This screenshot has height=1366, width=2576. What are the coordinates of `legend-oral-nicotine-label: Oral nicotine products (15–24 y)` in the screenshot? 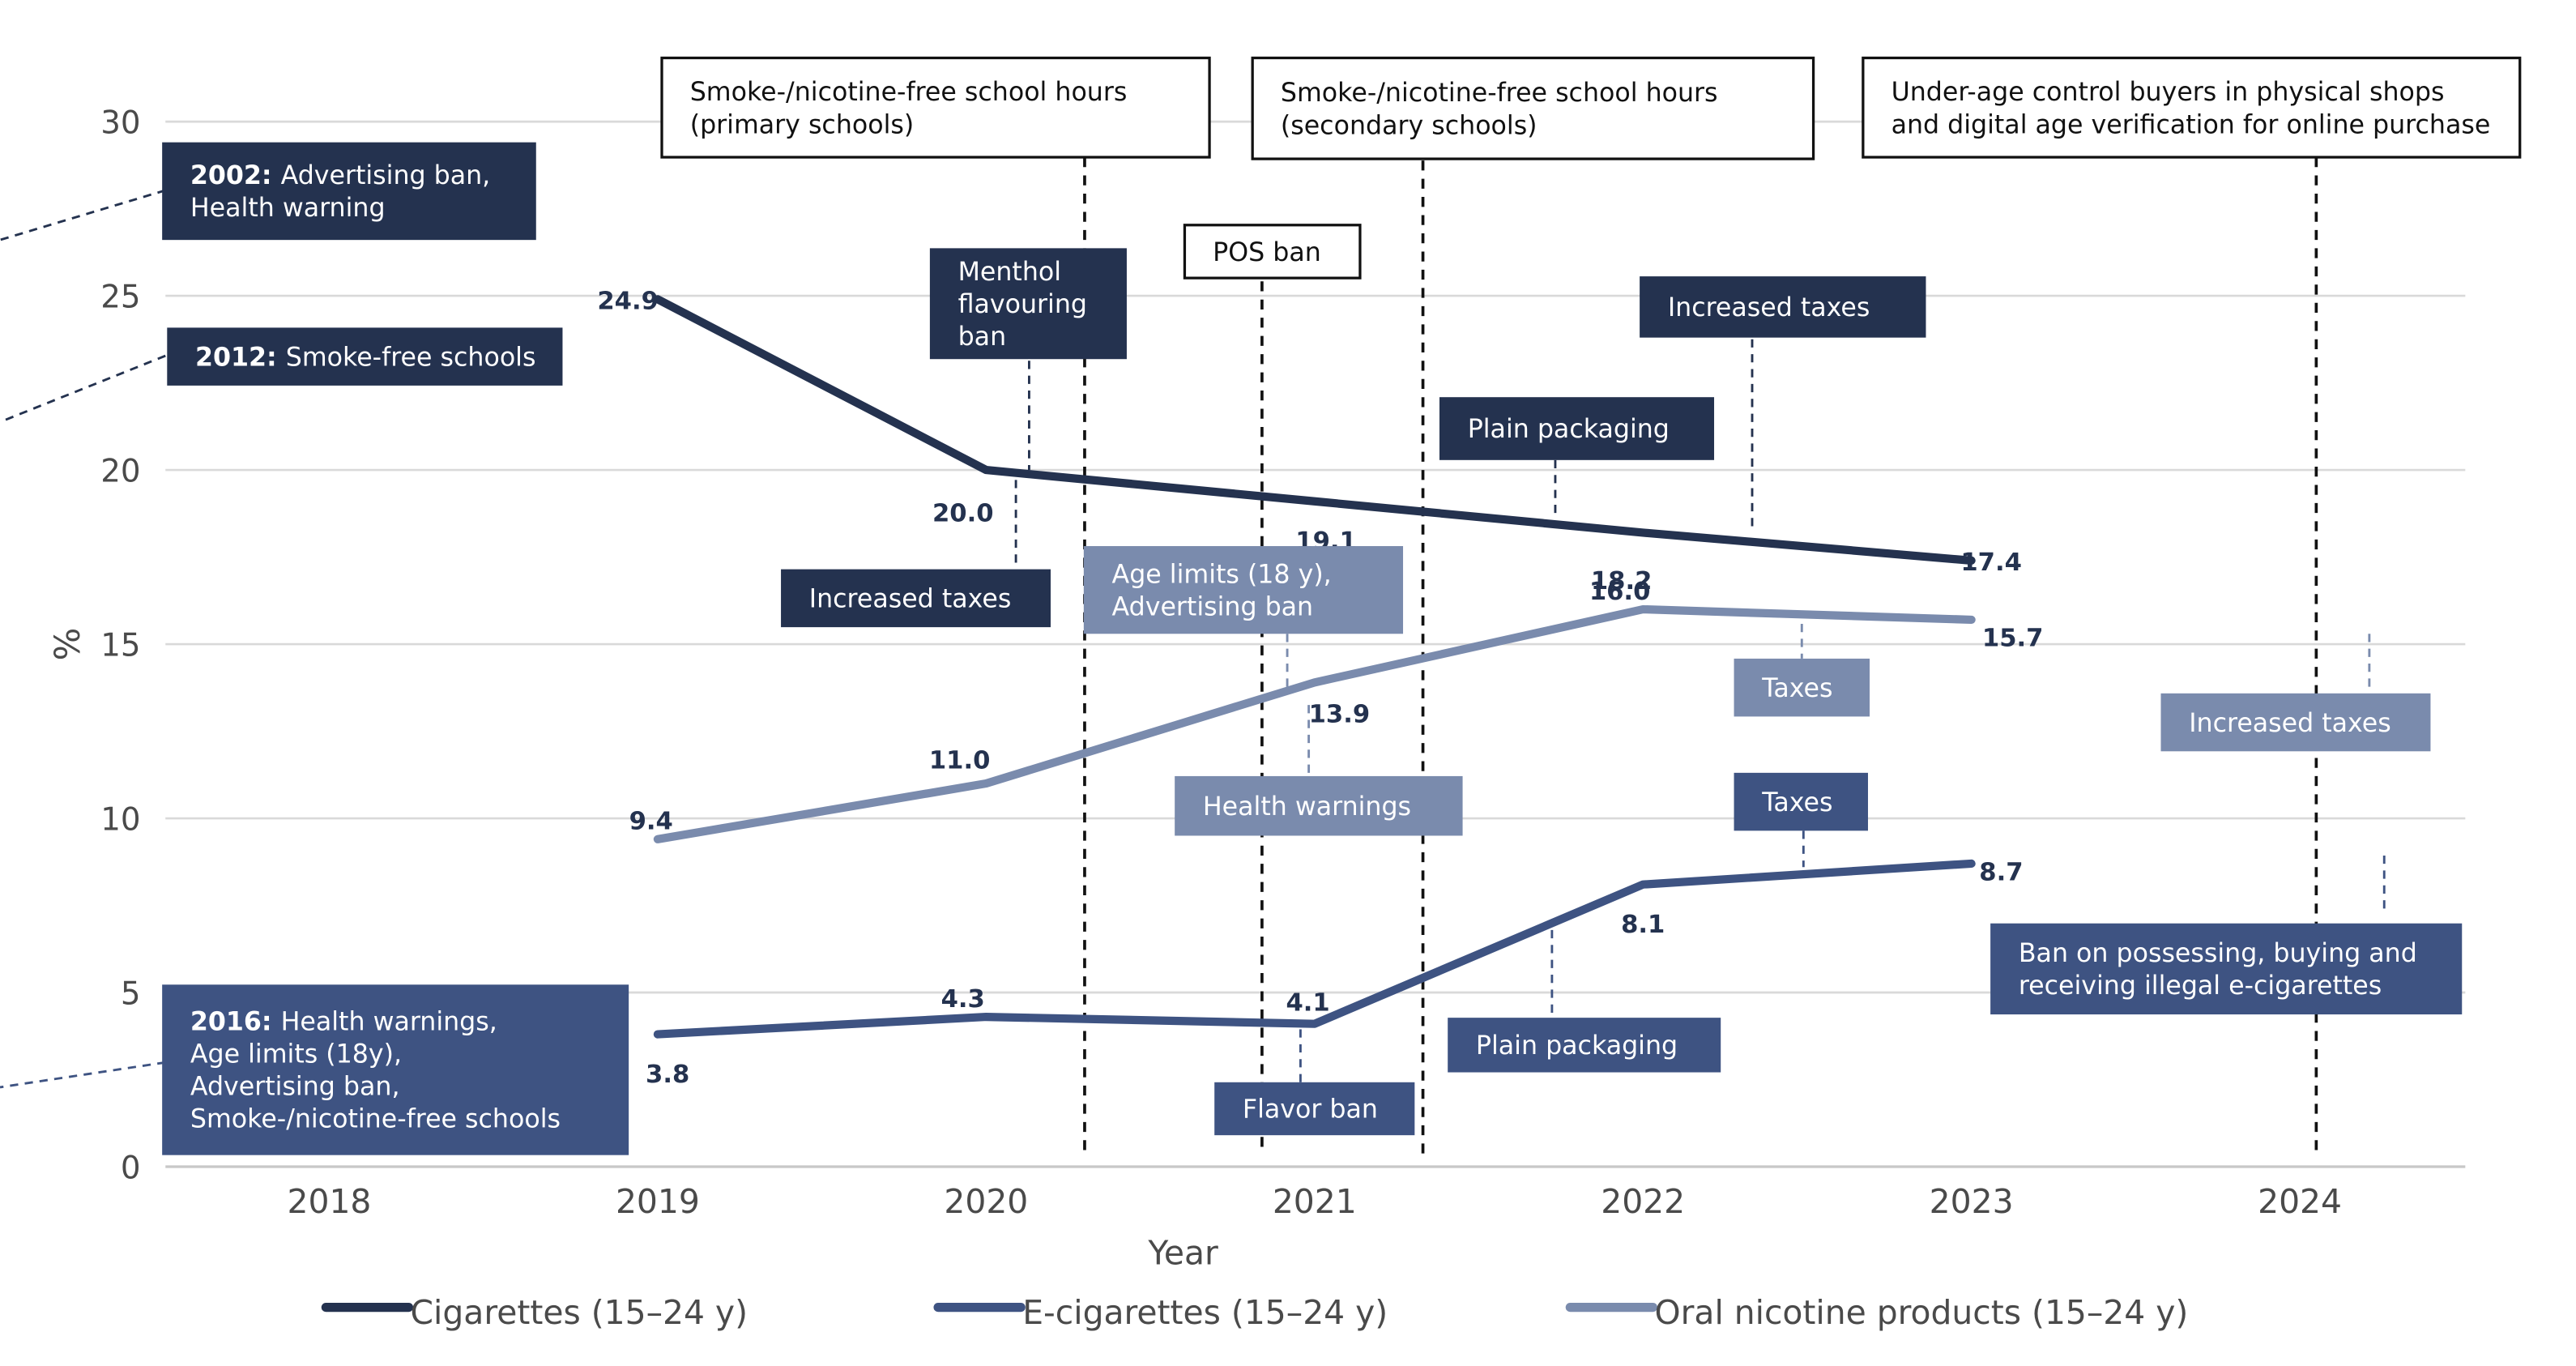 It's located at (1922, 1312).